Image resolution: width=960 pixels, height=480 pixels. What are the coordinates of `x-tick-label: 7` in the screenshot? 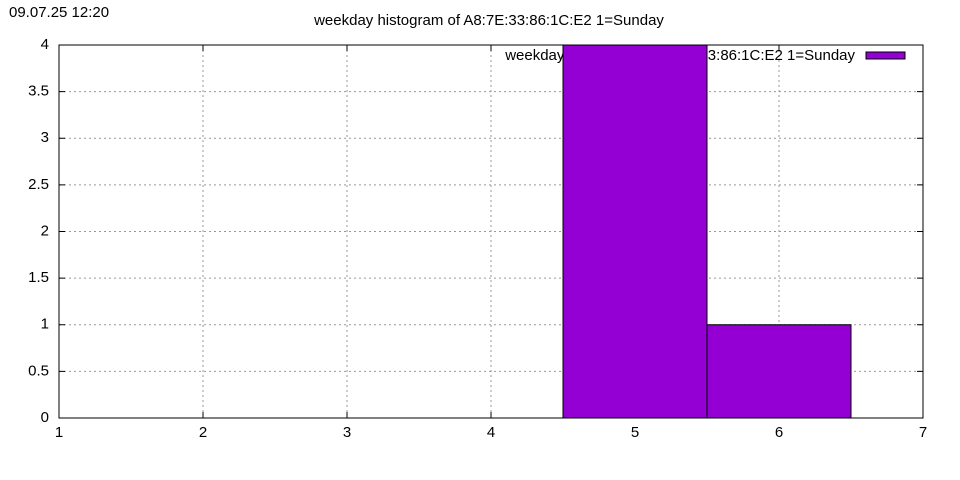 It's located at (923, 432).